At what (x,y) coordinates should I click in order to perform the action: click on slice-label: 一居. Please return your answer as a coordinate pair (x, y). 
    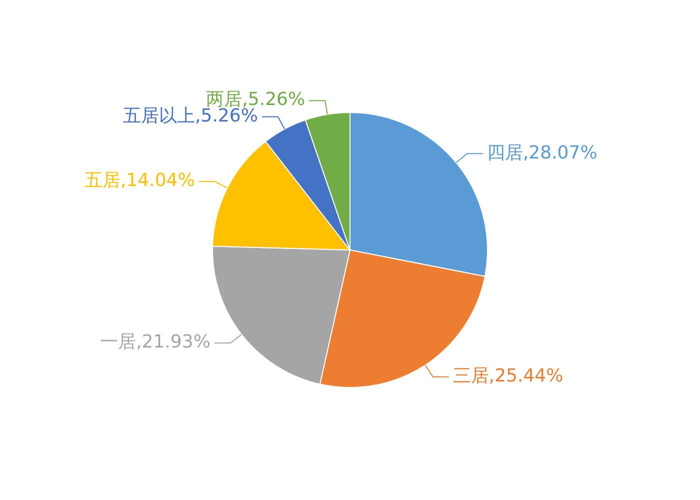
    Looking at the image, I should click on (118, 342).